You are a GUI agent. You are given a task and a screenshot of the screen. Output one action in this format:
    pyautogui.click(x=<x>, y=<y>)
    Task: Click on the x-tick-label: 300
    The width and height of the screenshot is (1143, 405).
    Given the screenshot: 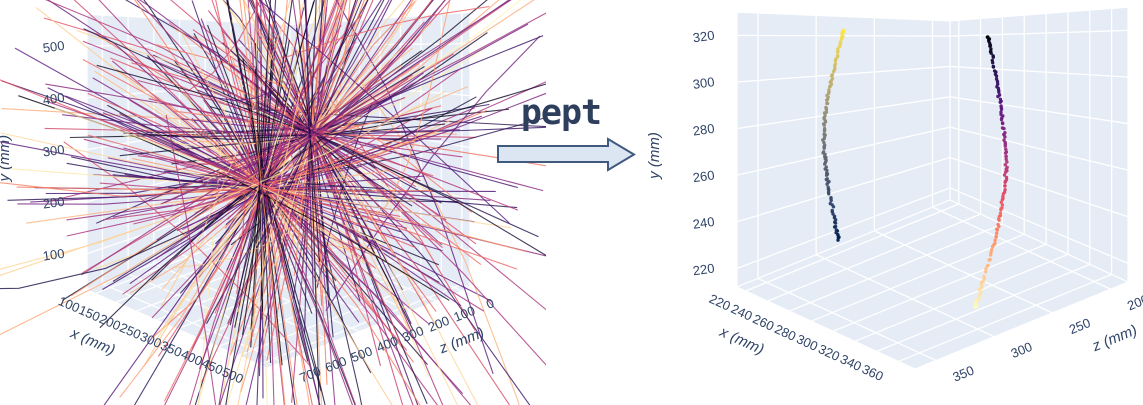 What is the action you would take?
    pyautogui.click(x=807, y=342)
    